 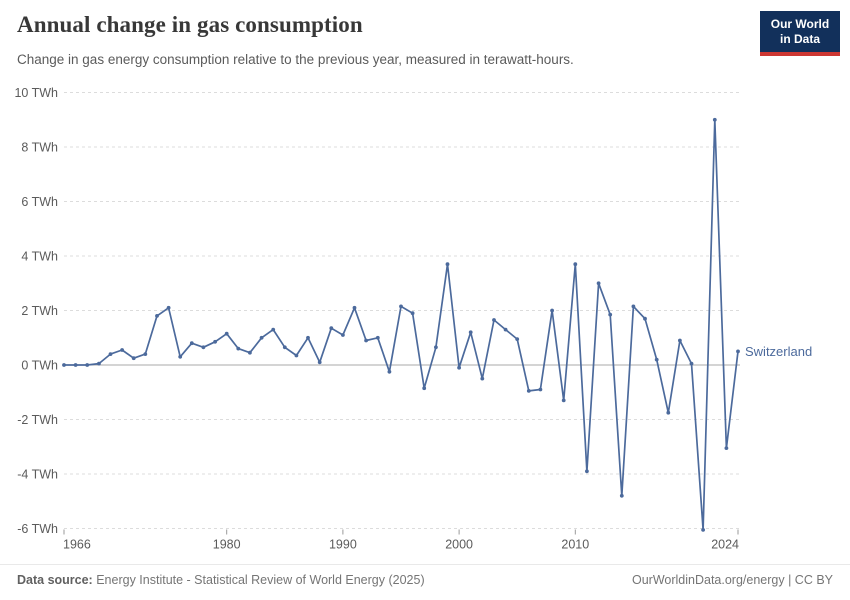 I want to click on y-tick-label-8: 8 TWh, so click(x=39, y=148).